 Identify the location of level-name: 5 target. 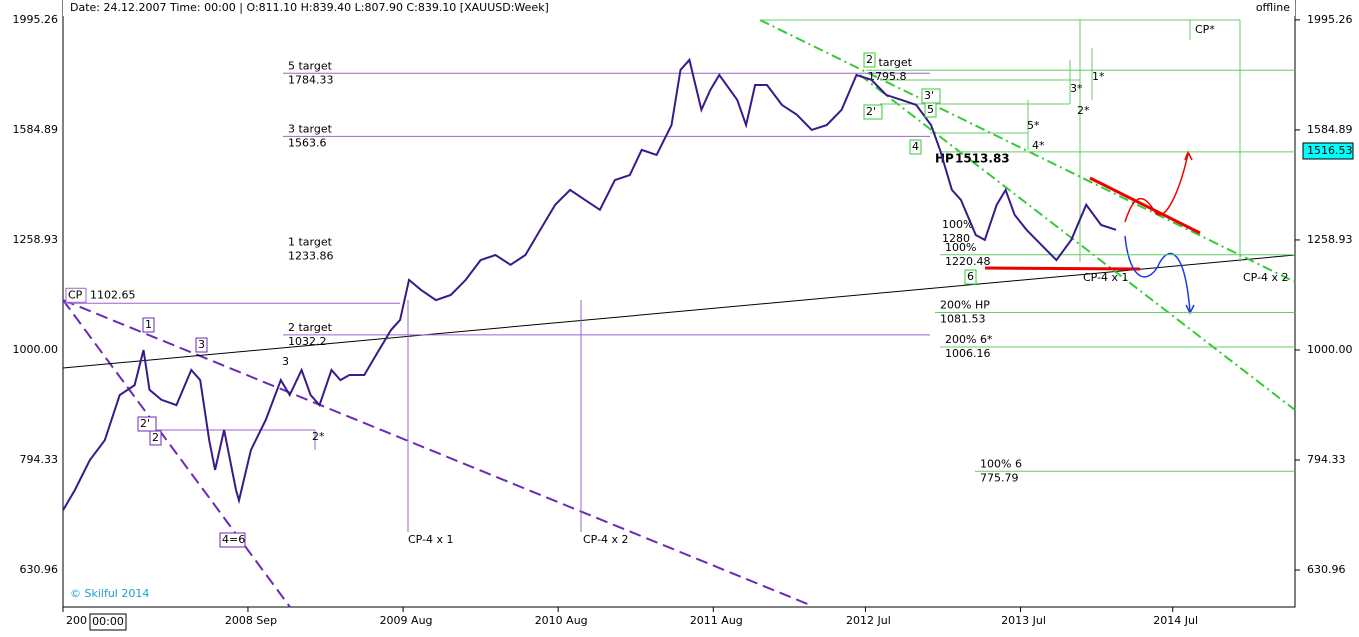
(310, 65).